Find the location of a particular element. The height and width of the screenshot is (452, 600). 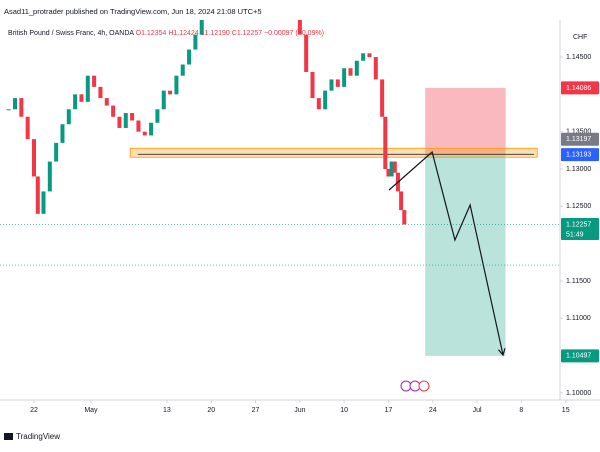

stop-zone is located at coordinates (465, 121).